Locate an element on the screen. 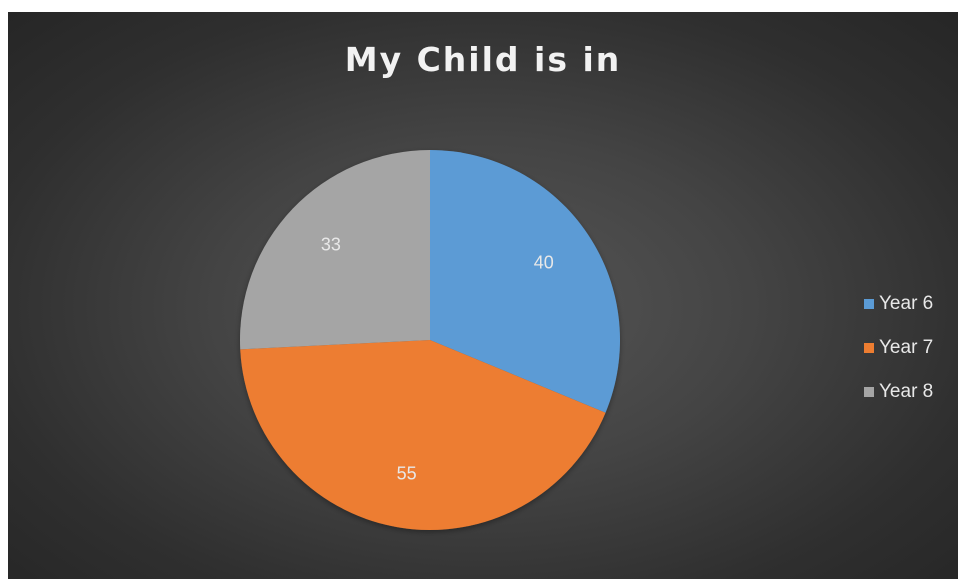 Image resolution: width=958 pixels, height=579 pixels. legend-item-year-6: Year 6 is located at coordinates (910, 304).